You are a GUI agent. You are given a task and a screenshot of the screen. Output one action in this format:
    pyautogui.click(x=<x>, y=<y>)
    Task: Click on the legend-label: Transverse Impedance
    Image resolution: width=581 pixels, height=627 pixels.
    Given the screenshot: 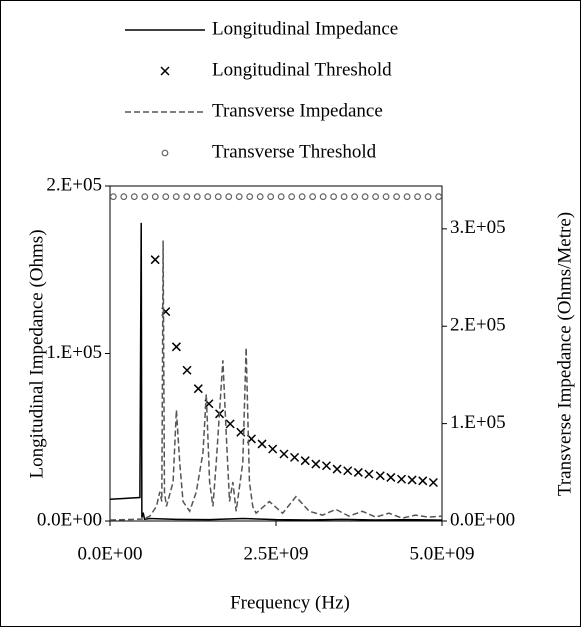 What is the action you would take?
    pyautogui.click(x=297, y=110)
    